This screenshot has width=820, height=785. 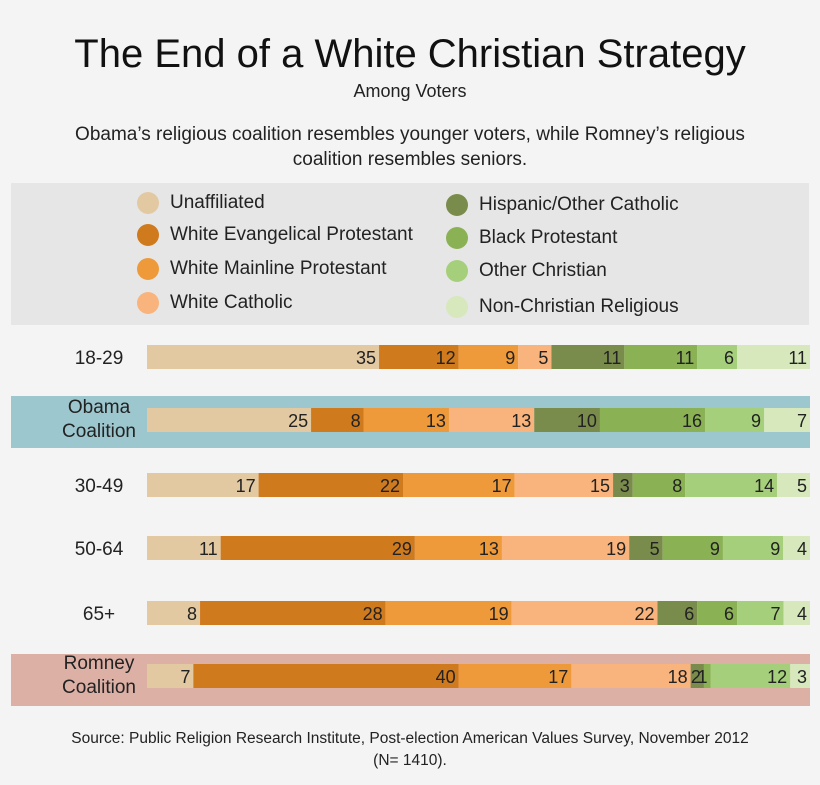 What do you see at coordinates (99, 419) in the screenshot?
I see `category-label: Obama Coalition` at bounding box center [99, 419].